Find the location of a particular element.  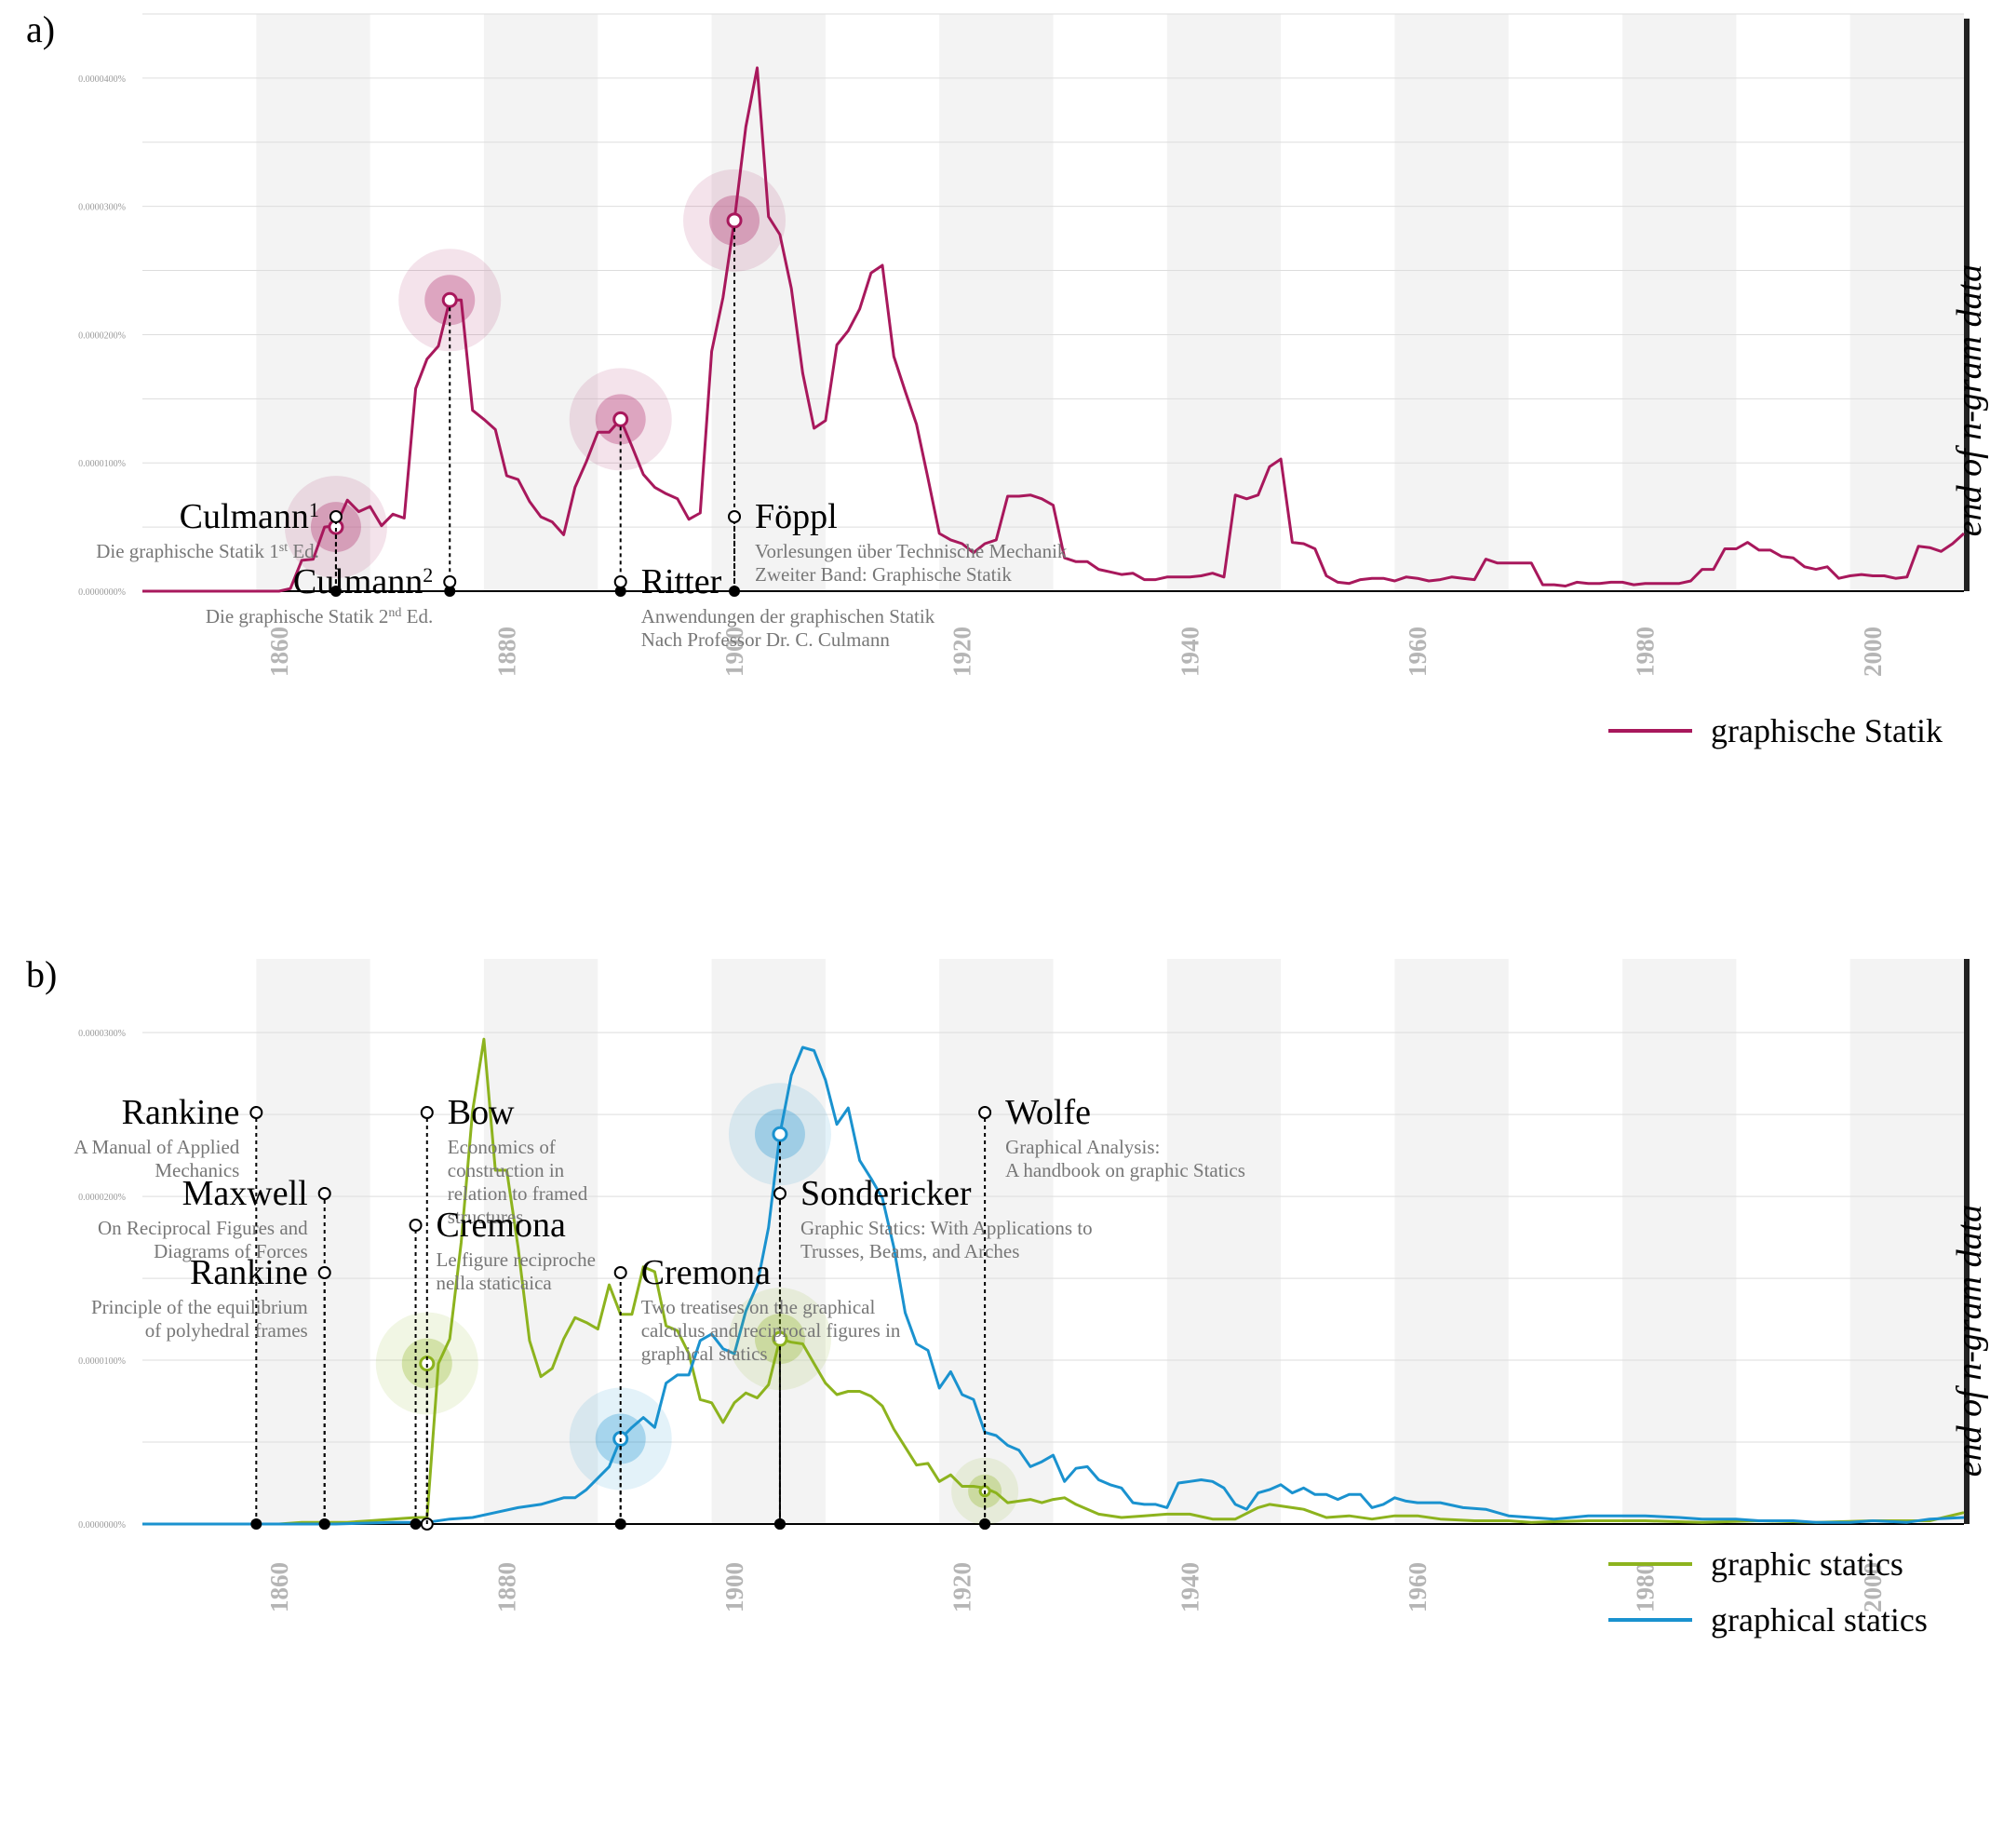

annotation-name: Föppl is located at coordinates (796, 516).